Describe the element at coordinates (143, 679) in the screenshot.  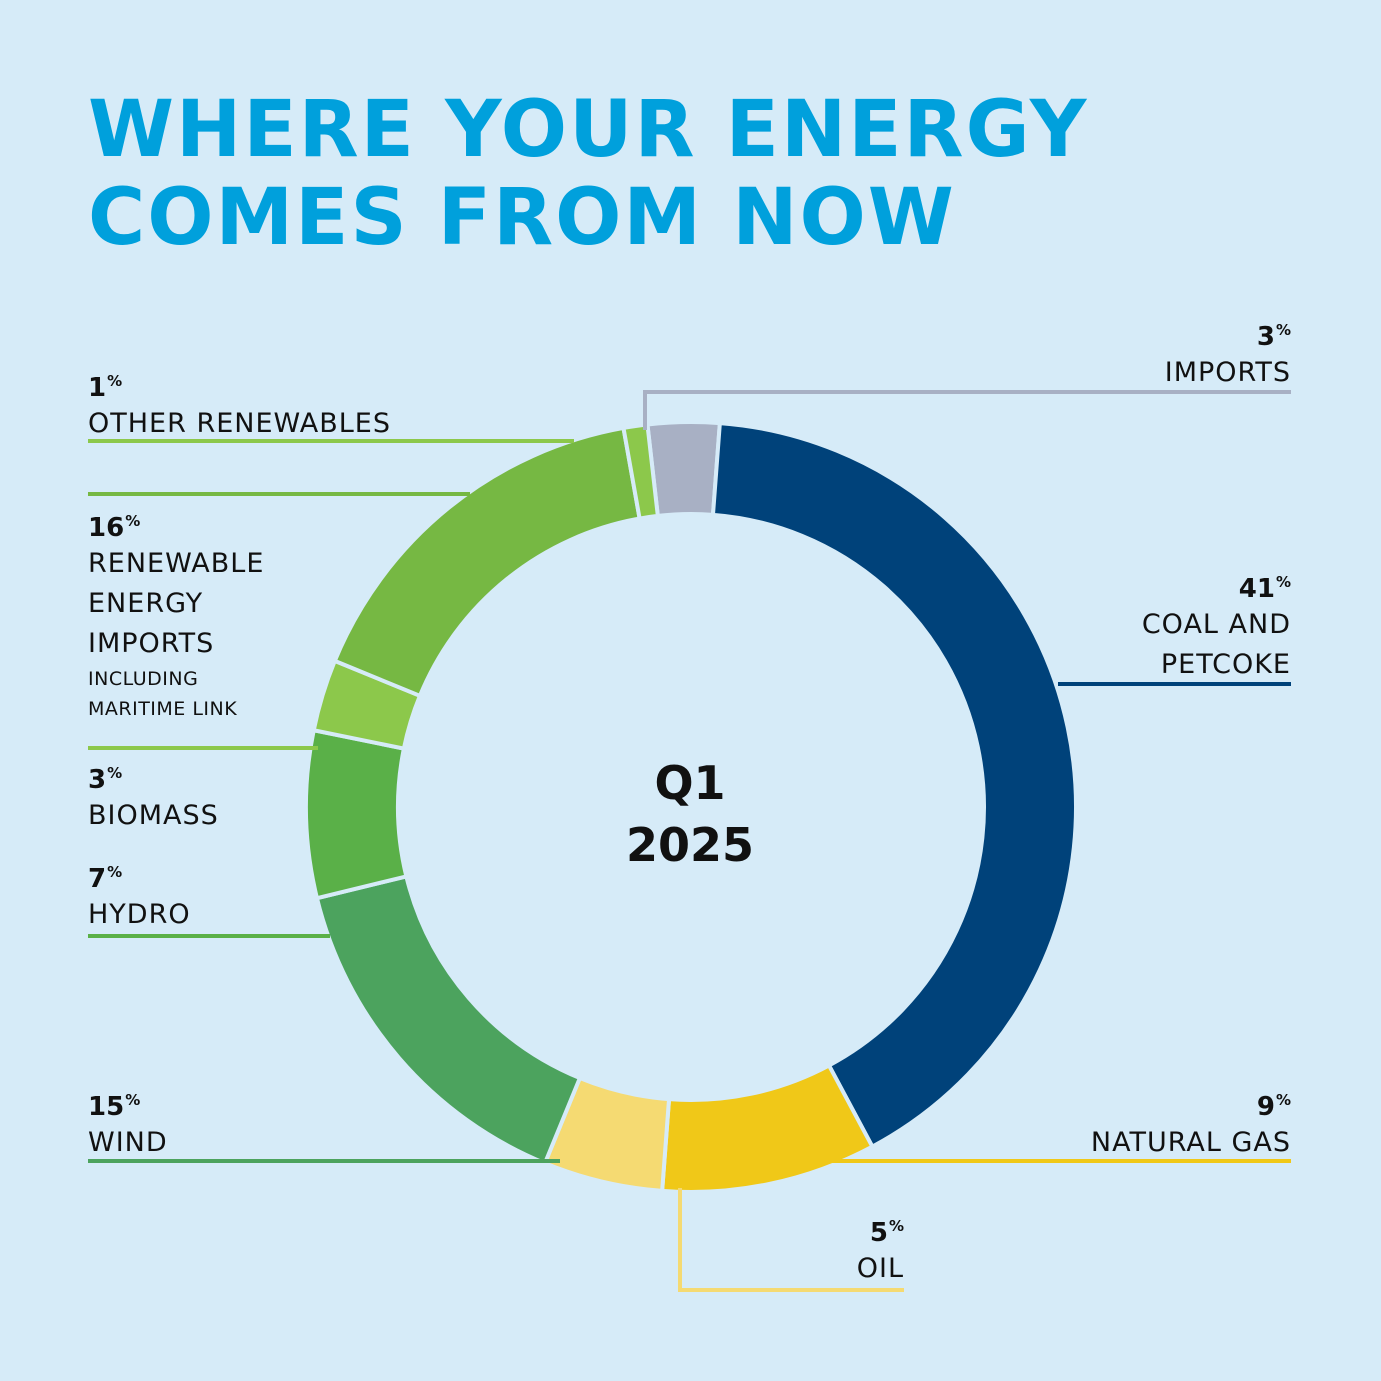
I see `label-rei-note-1: INCLUDING` at that location.